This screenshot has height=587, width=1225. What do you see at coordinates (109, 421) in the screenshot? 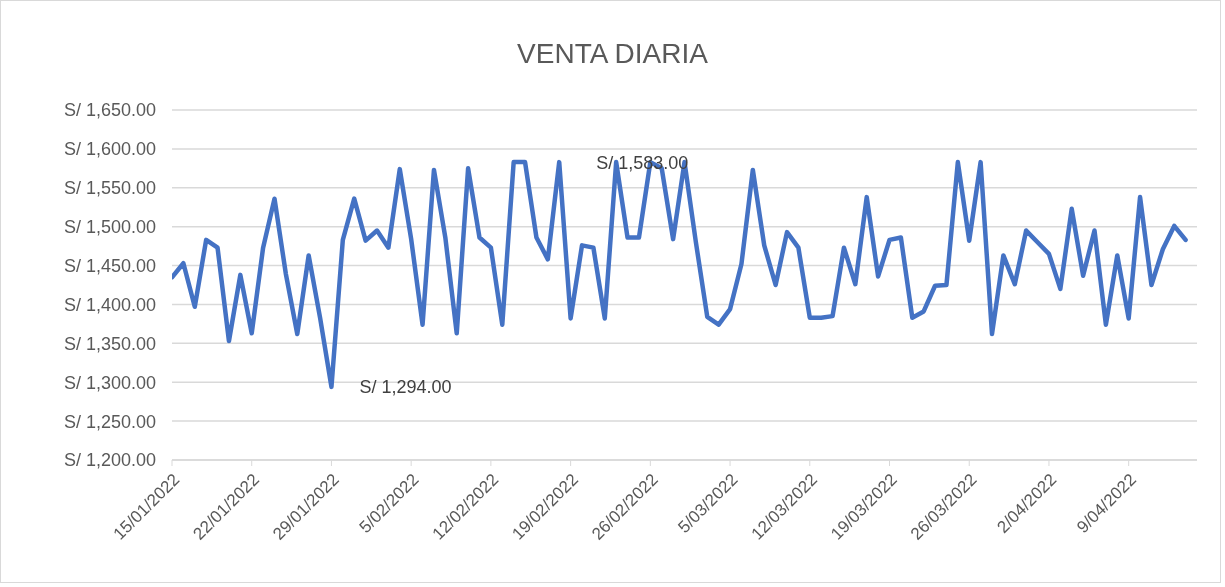
I see `y-tick-label: S/ 1,250.00` at bounding box center [109, 421].